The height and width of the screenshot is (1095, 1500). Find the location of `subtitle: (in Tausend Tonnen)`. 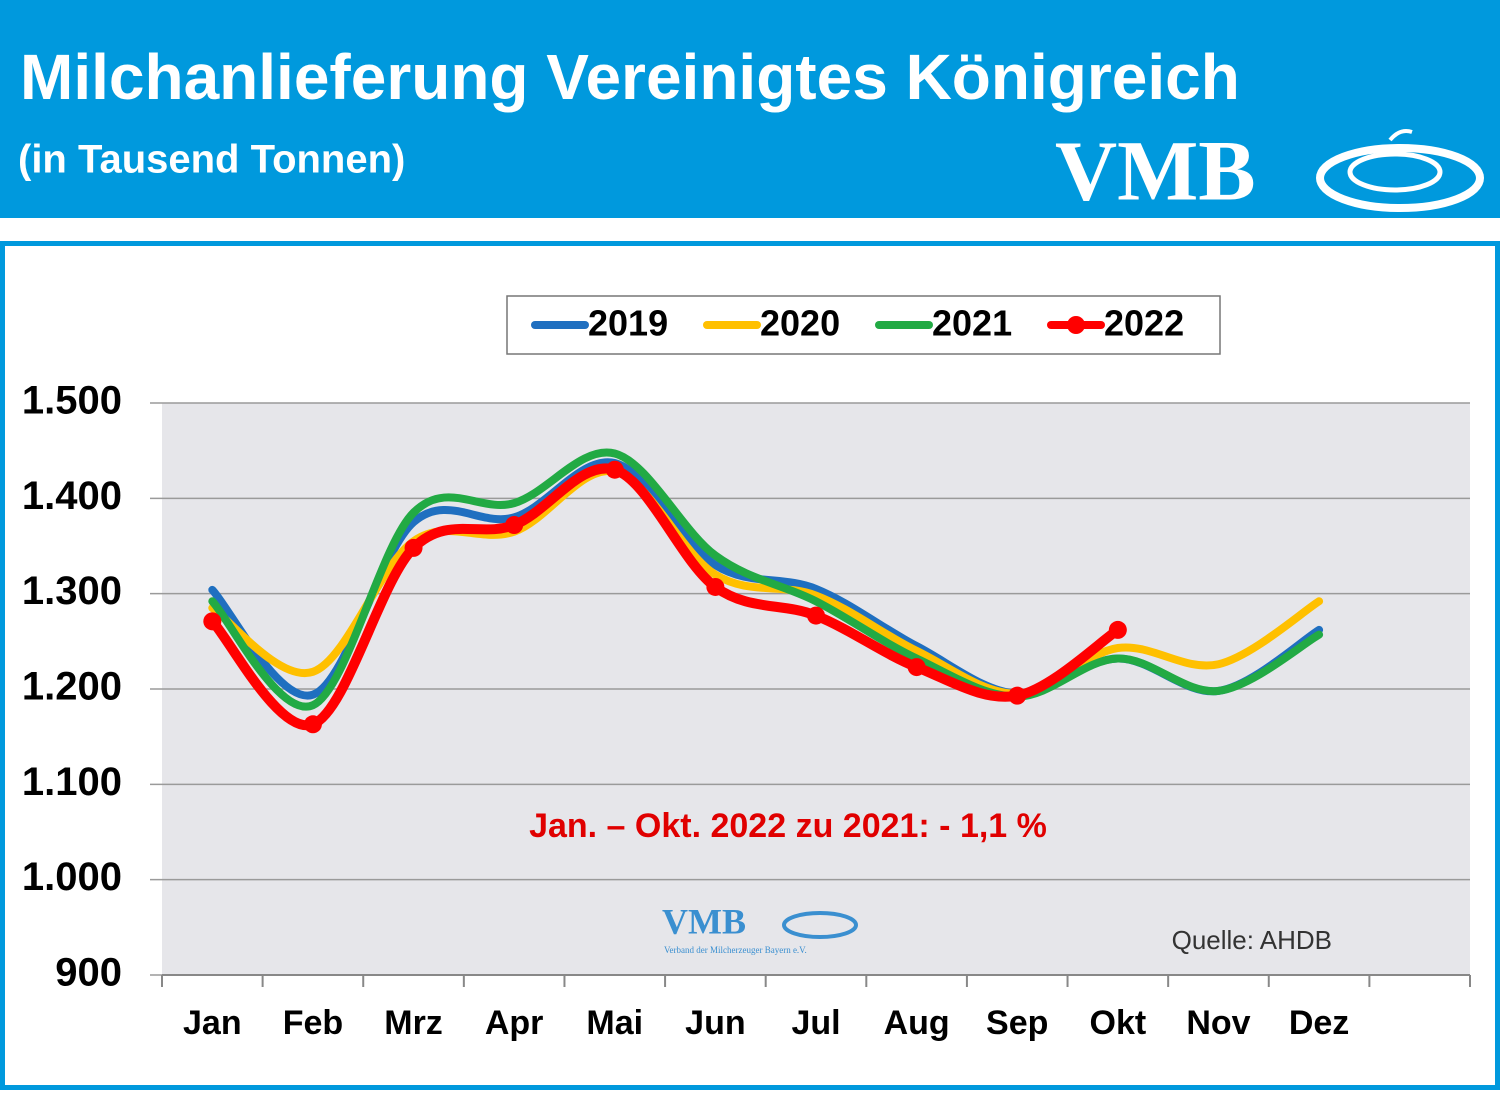

subtitle: (in Tausend Tonnen) is located at coordinates (211, 160).